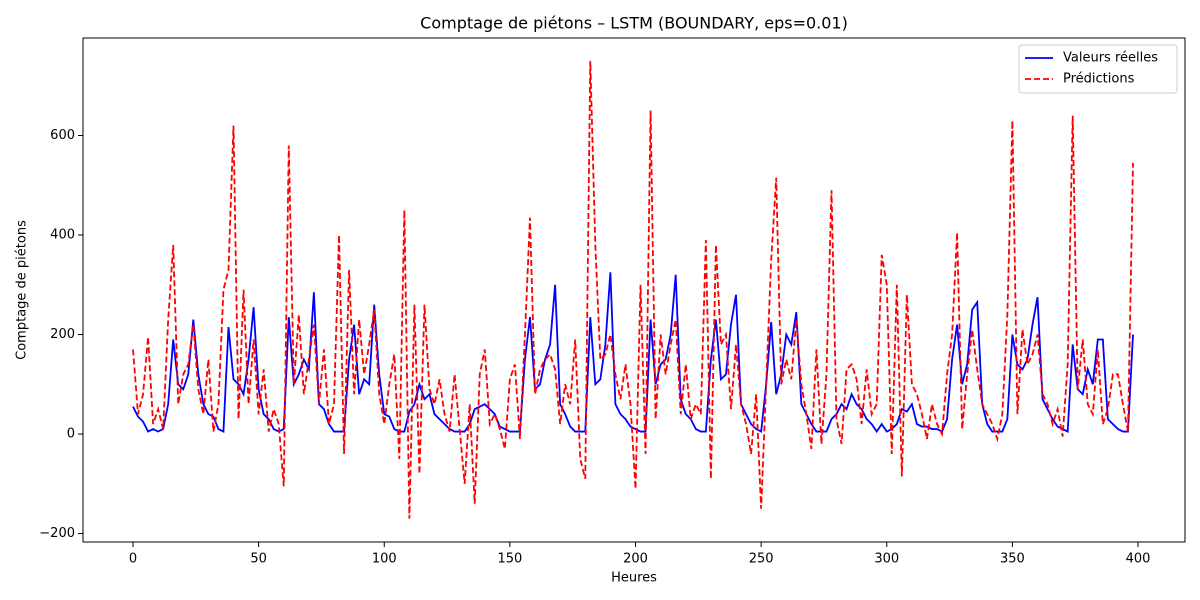 This screenshot has width=1200, height=600. I want to click on y-tick-label: 400, so click(62, 235).